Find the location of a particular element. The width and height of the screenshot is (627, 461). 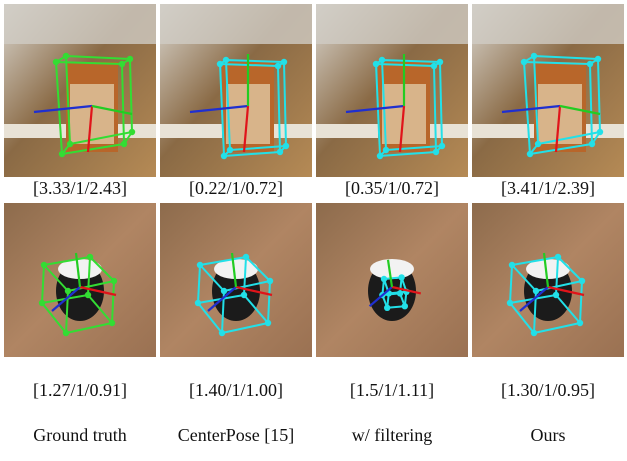

caption: [1.27/1/0.91] is located at coordinates (80, 390).